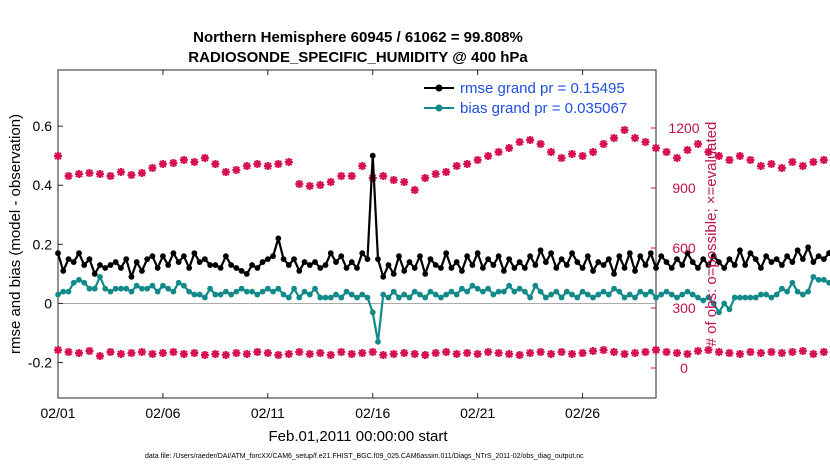 The height and width of the screenshot is (470, 830). Describe the element at coordinates (477, 413) in the screenshot. I see `x-tick-label: 02/21` at that location.